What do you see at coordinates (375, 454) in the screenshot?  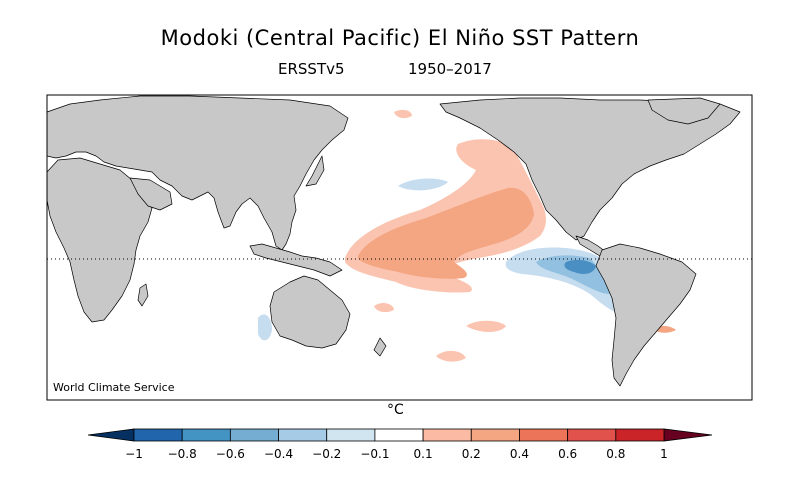 I see `colorbar-tick-label: −0.1` at bounding box center [375, 454].